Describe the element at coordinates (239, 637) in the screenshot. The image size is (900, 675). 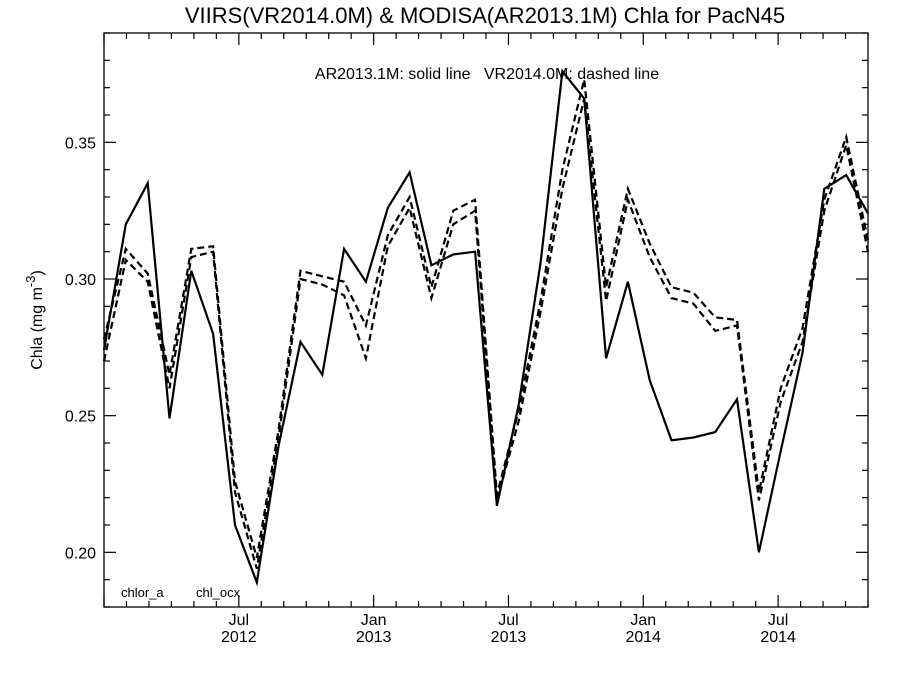
I see `x-tick-year-label: 2012` at that location.